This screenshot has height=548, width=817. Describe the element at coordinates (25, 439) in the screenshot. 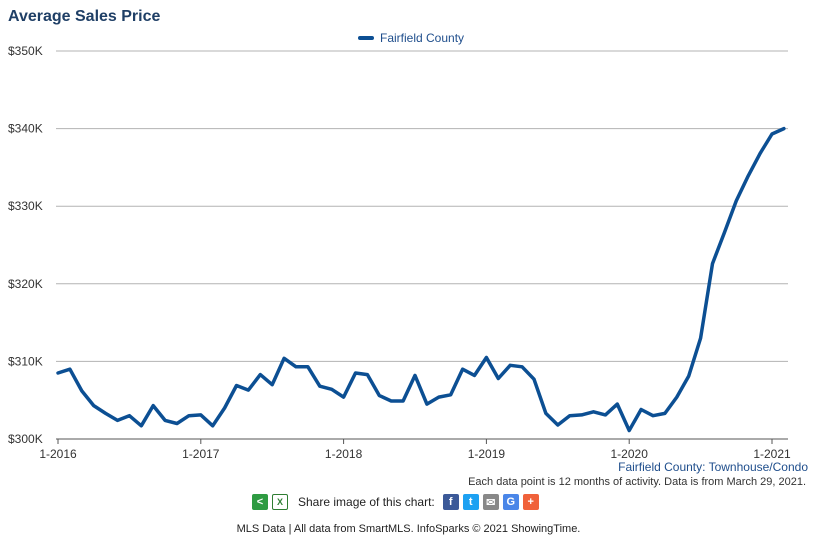

I see `y-tick-label: $300K` at that location.